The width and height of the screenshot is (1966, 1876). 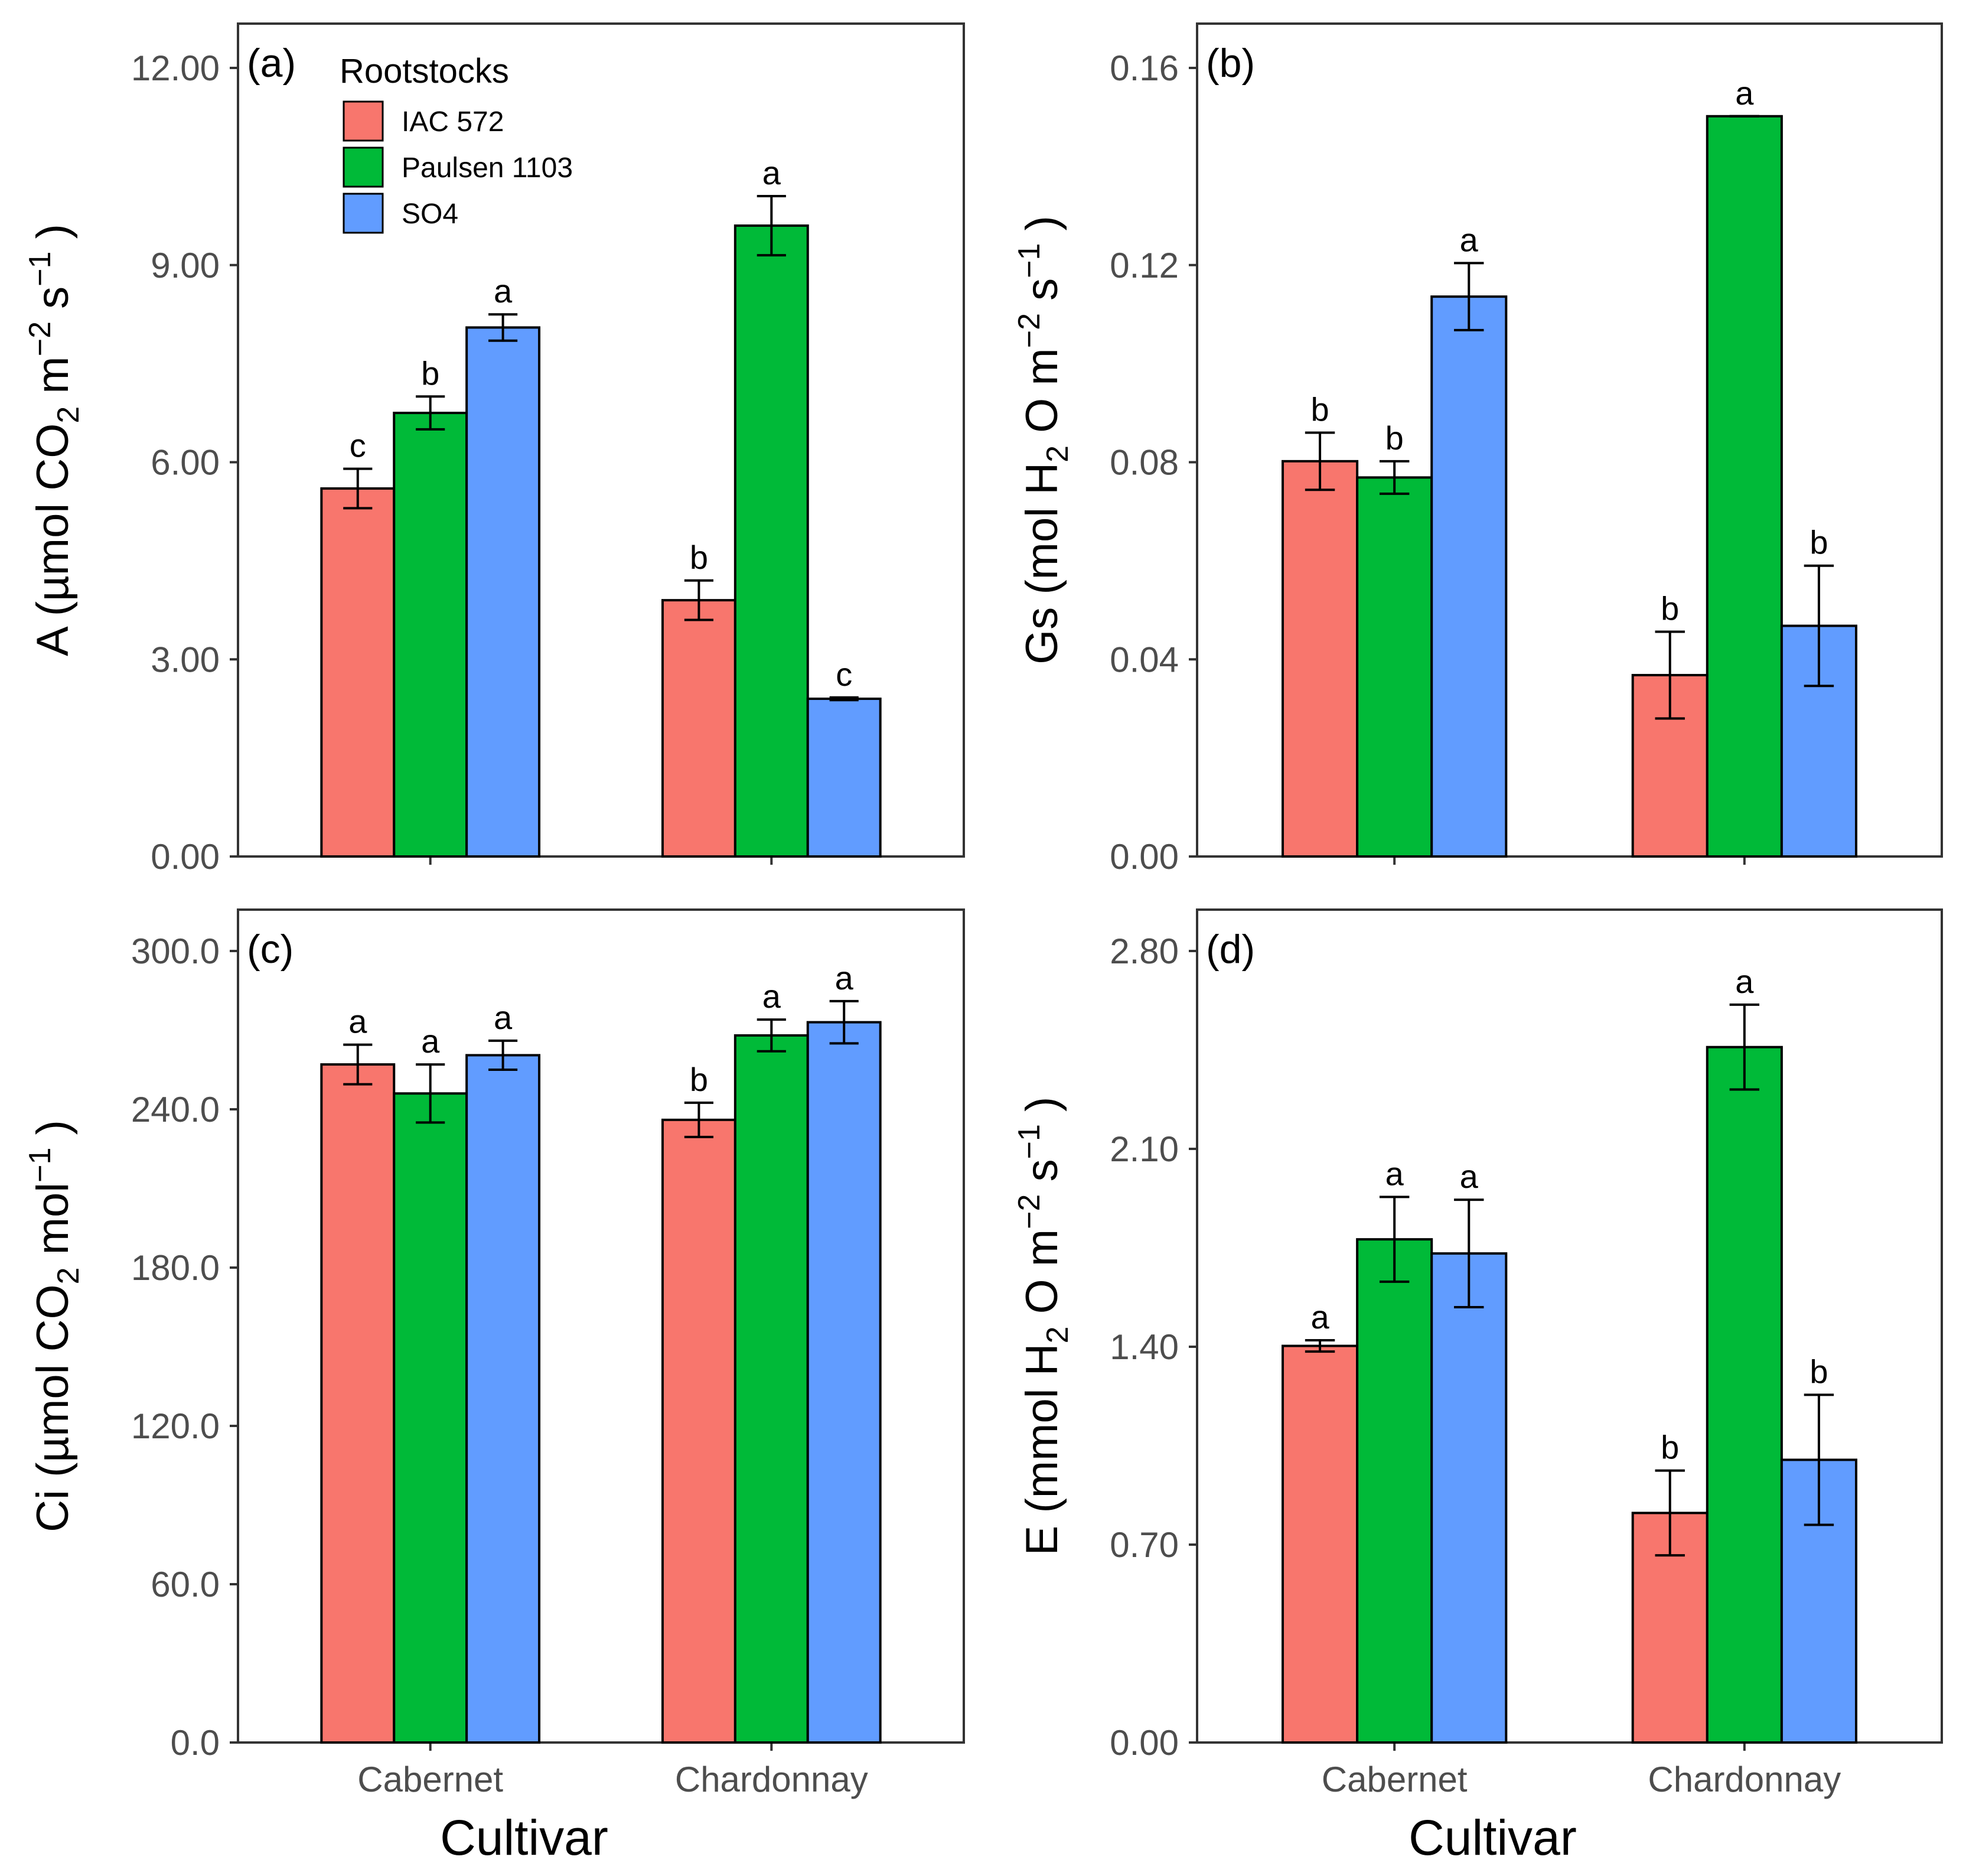 What do you see at coordinates (175, 1268) in the screenshot?
I see `y-tick-label: 180.0` at bounding box center [175, 1268].